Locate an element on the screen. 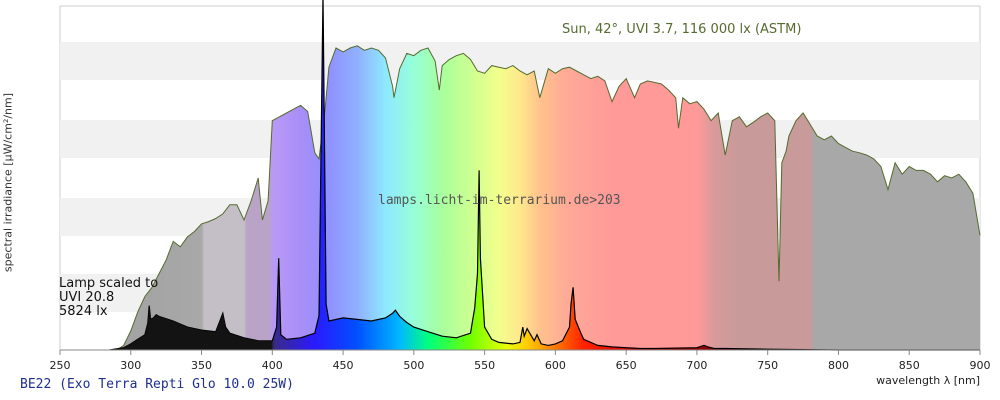 Image resolution: width=1000 pixels, height=400 pixels. lamp-annotation-line-2: UVI 20.8 is located at coordinates (87, 297).